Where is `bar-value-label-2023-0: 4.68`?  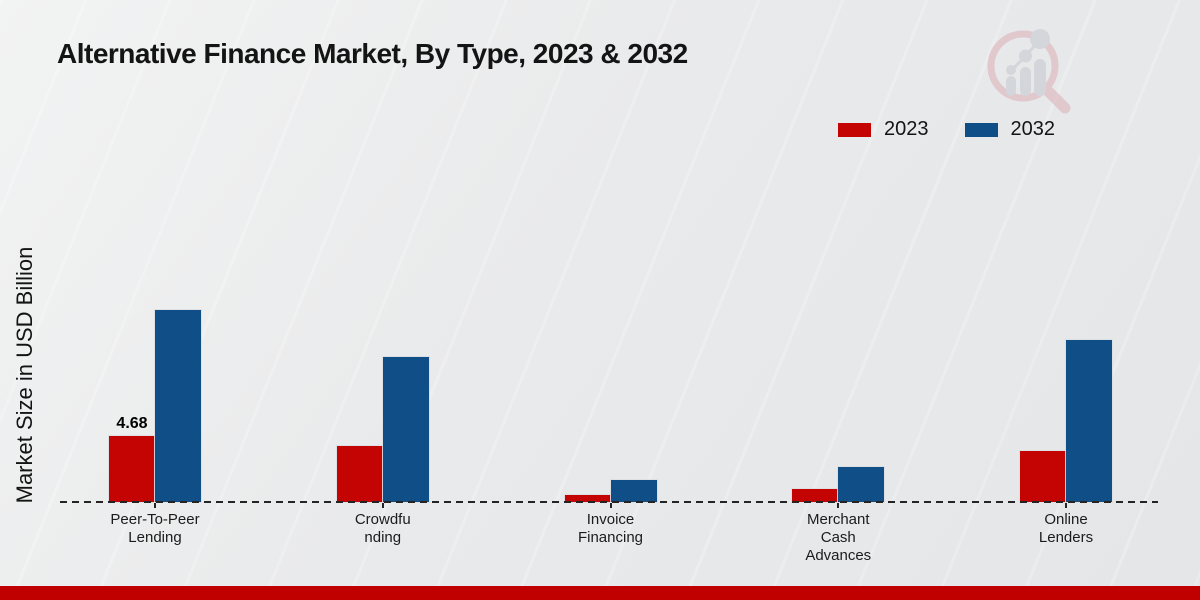
bar-value-label-2023-0: 4.68 is located at coordinates (132, 423).